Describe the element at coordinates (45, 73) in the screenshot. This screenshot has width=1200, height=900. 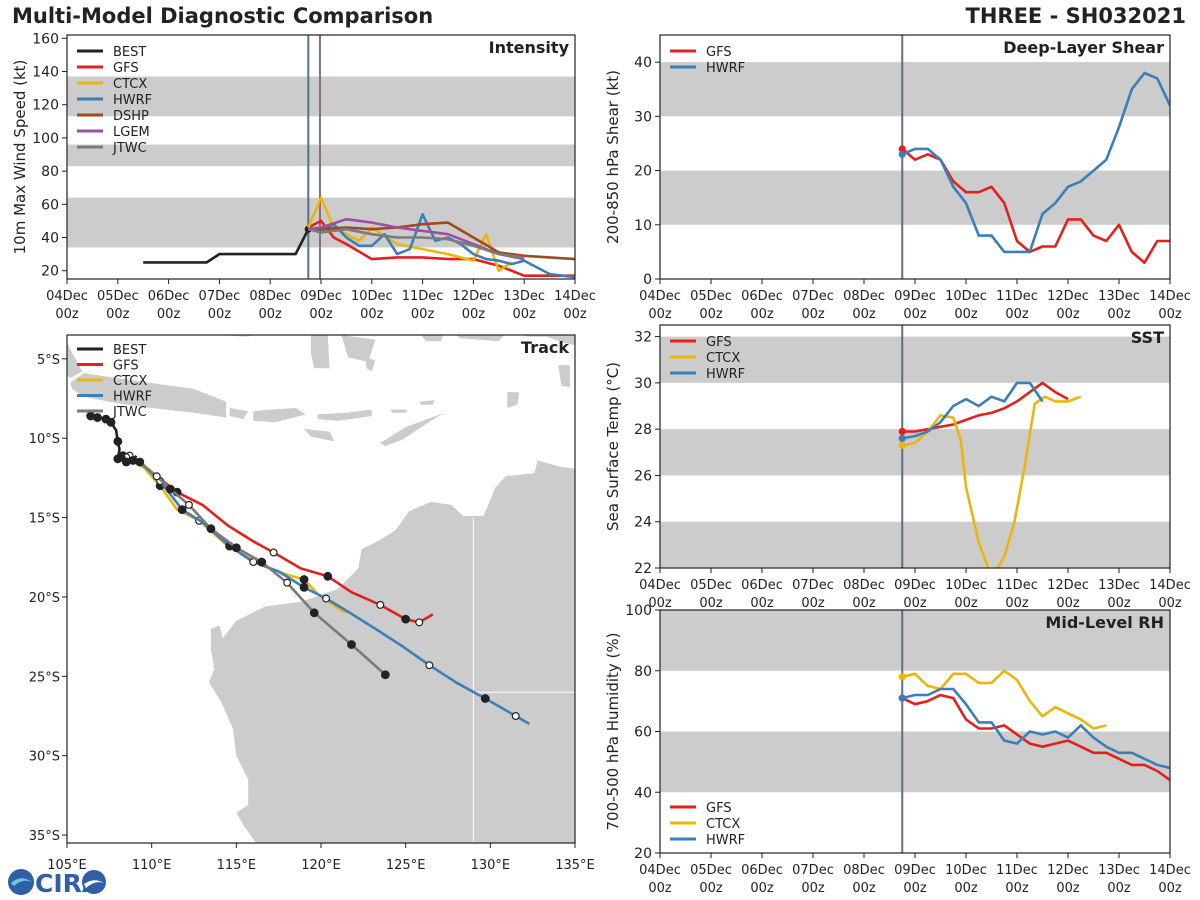
I see `intensity-ytick-label: 140` at that location.